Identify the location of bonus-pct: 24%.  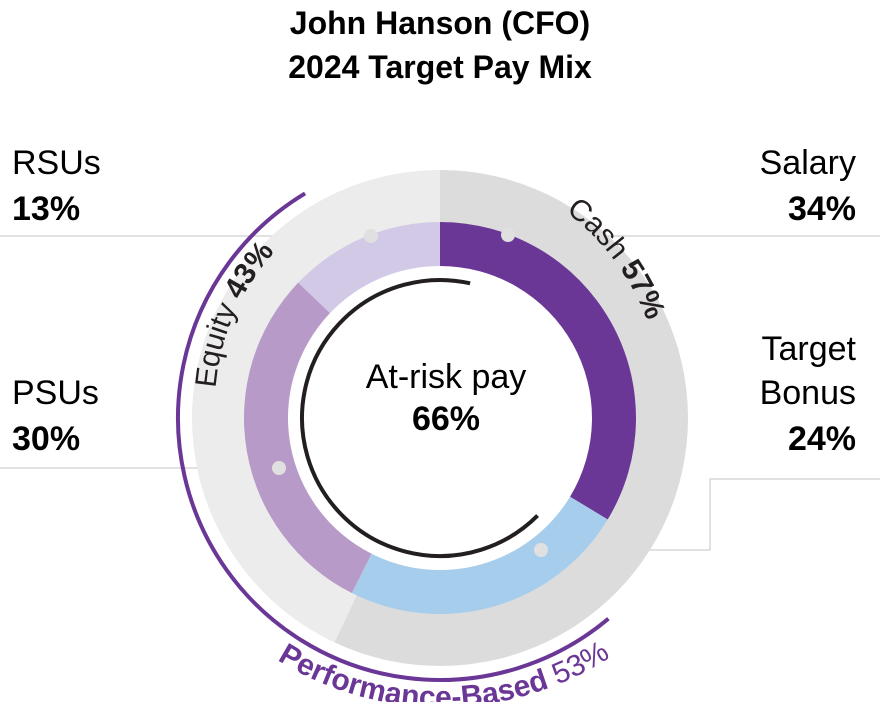
(822, 439).